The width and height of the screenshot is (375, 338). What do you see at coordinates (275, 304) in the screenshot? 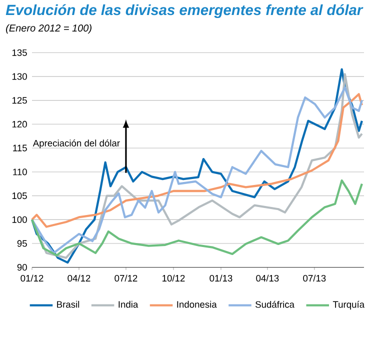
I see `legend-label: Sudáfrica` at bounding box center [275, 304].